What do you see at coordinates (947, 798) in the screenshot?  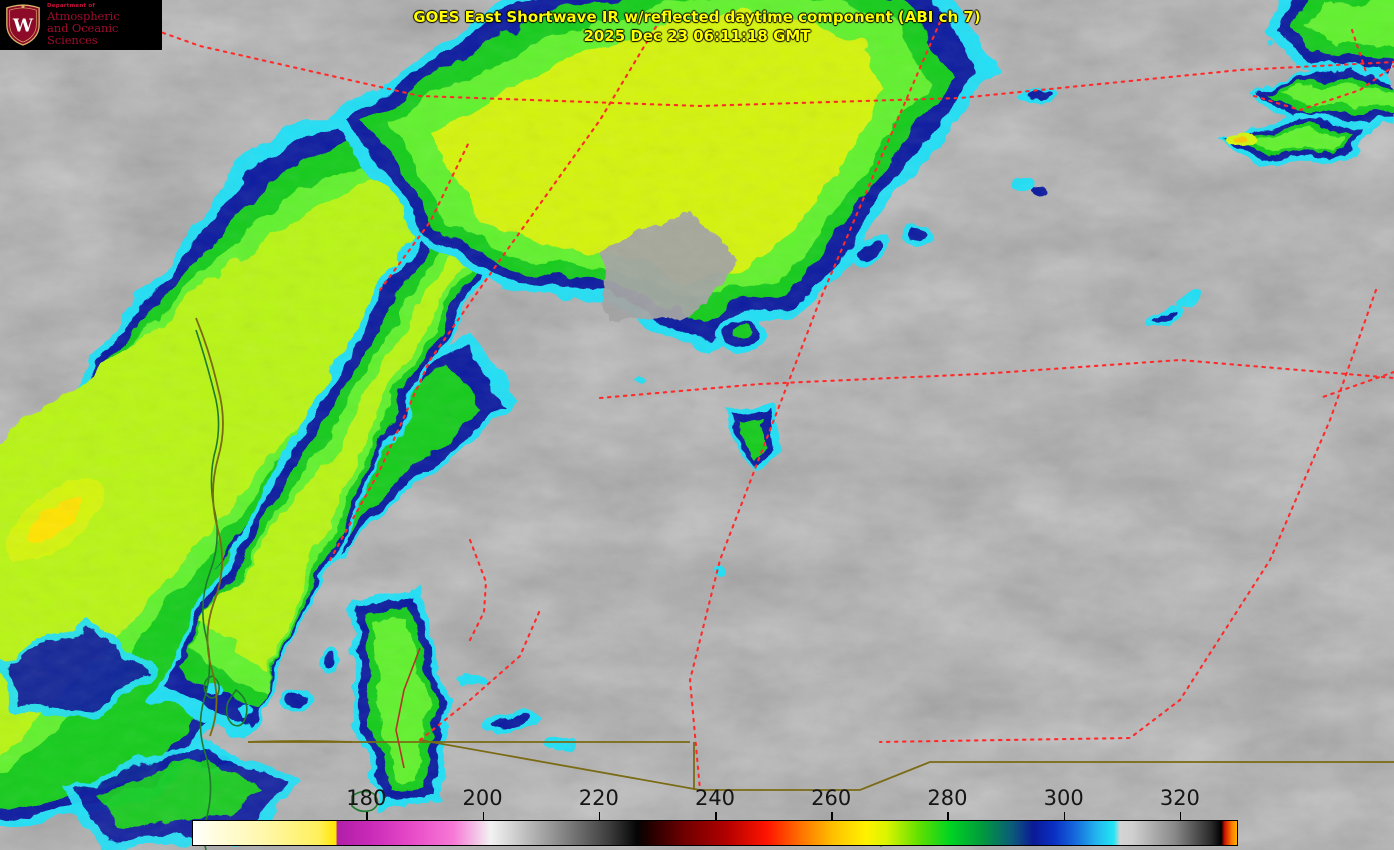 I see `colorbar-tick-label: 280` at bounding box center [947, 798].